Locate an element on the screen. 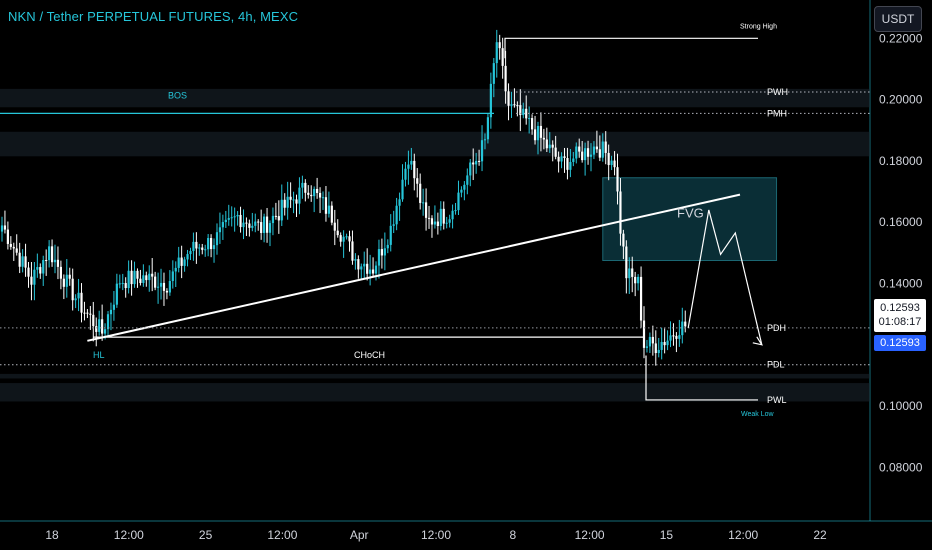 The width and height of the screenshot is (932, 550). x-tick-label: Apr is located at coordinates (359, 535).